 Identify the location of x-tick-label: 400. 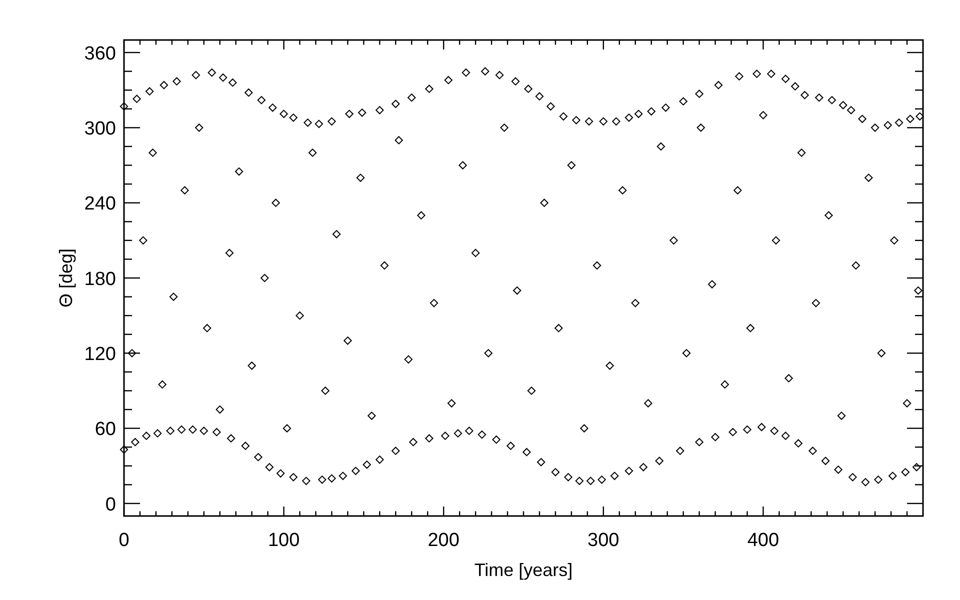
(763, 540).